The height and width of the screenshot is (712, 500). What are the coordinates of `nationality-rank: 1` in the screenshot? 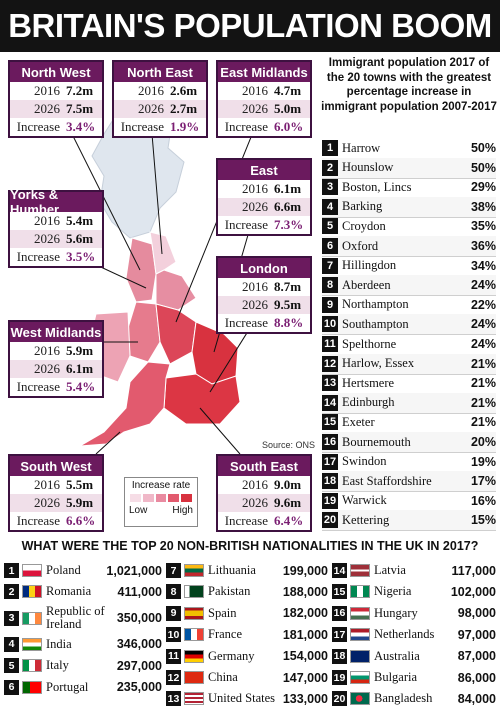 It's located at (11, 570).